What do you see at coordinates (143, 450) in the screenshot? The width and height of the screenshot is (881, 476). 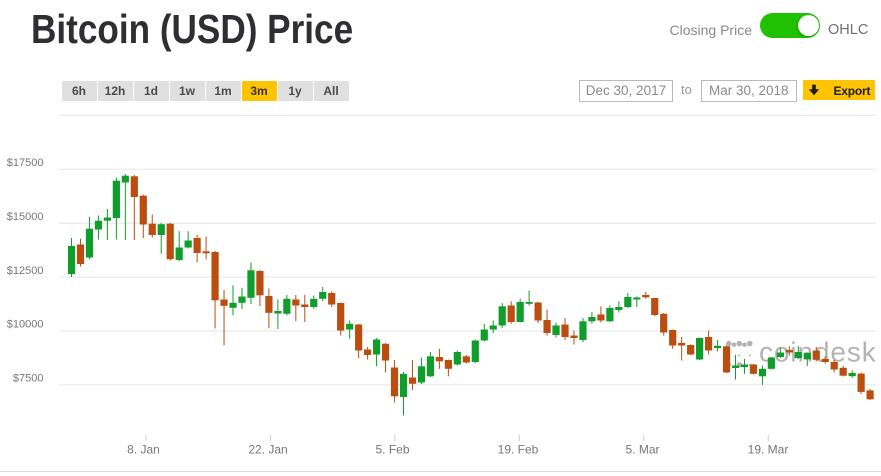 I see `svg-text: 8. Jan` at bounding box center [143, 450].